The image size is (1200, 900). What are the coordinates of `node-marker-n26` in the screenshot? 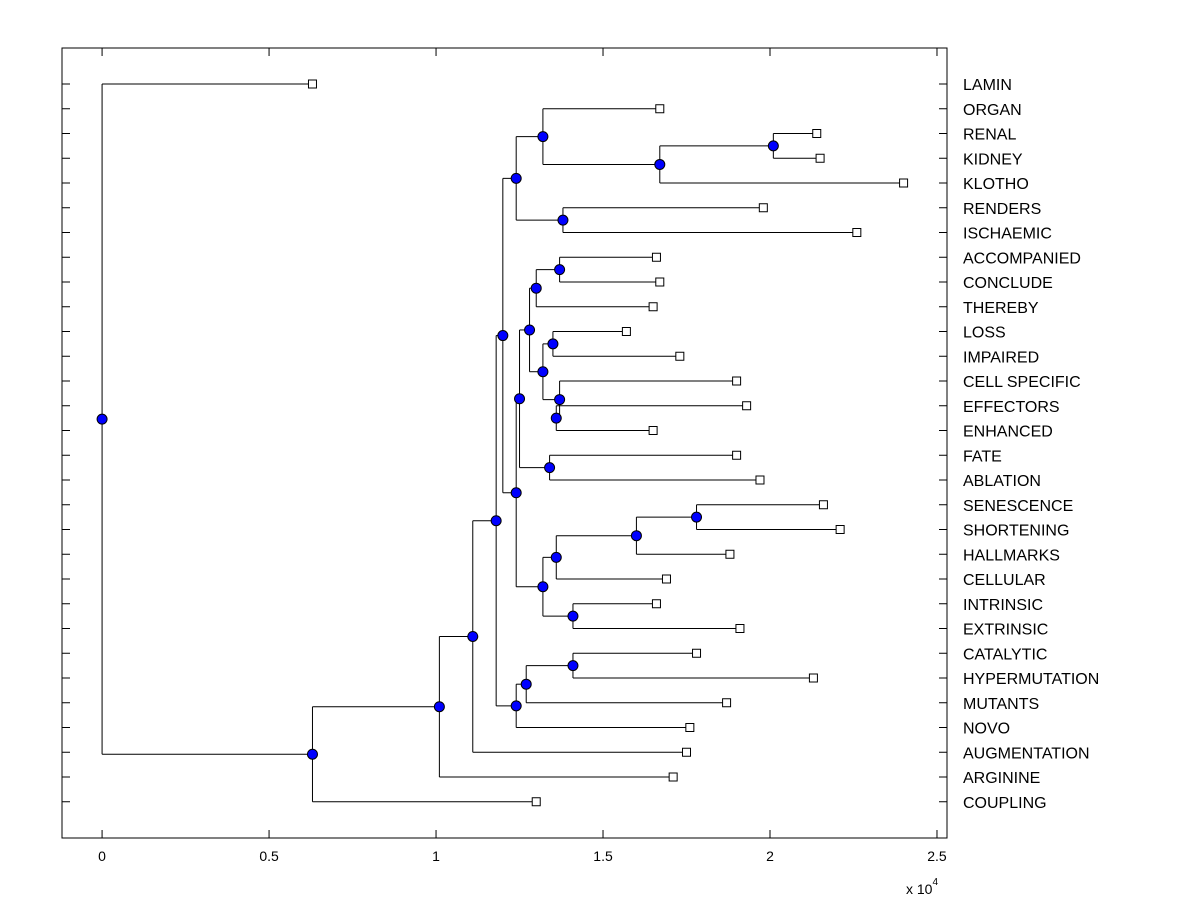 It's located at (473, 636).